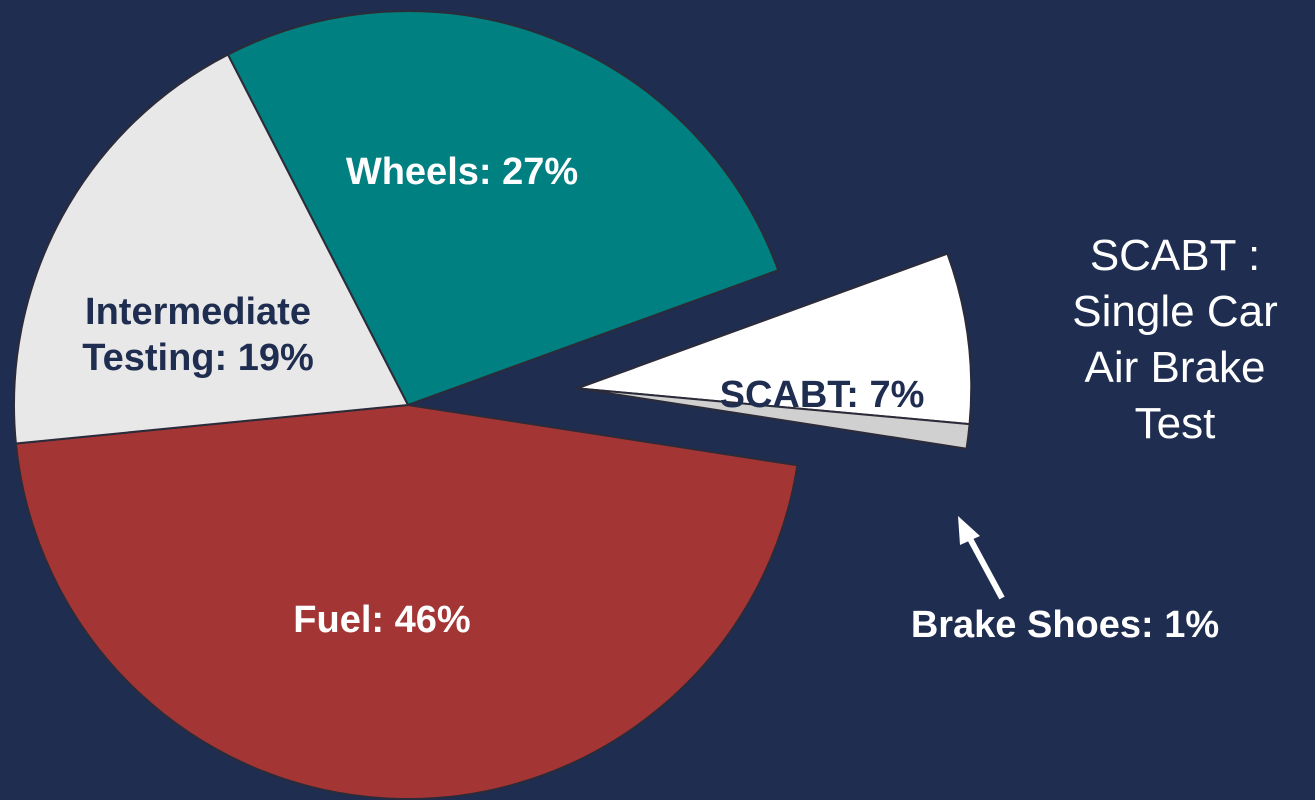 The image size is (1315, 800). Describe the element at coordinates (1065, 625) in the screenshot. I see `slice-label: Brake Shoes: 1%` at that location.